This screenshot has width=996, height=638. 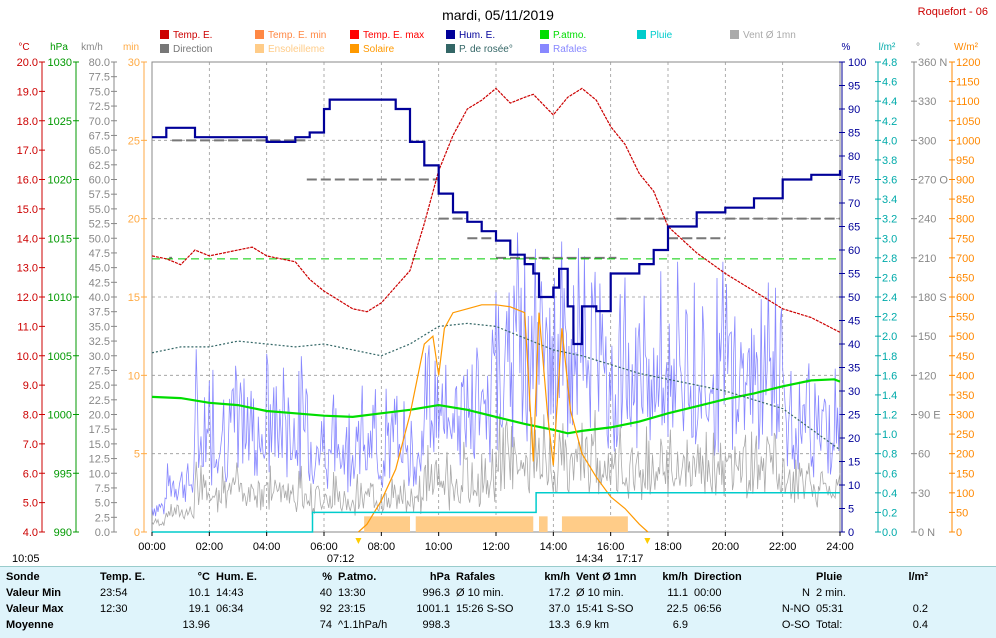 I want to click on tick-label: 360 N, so click(x=932, y=63).